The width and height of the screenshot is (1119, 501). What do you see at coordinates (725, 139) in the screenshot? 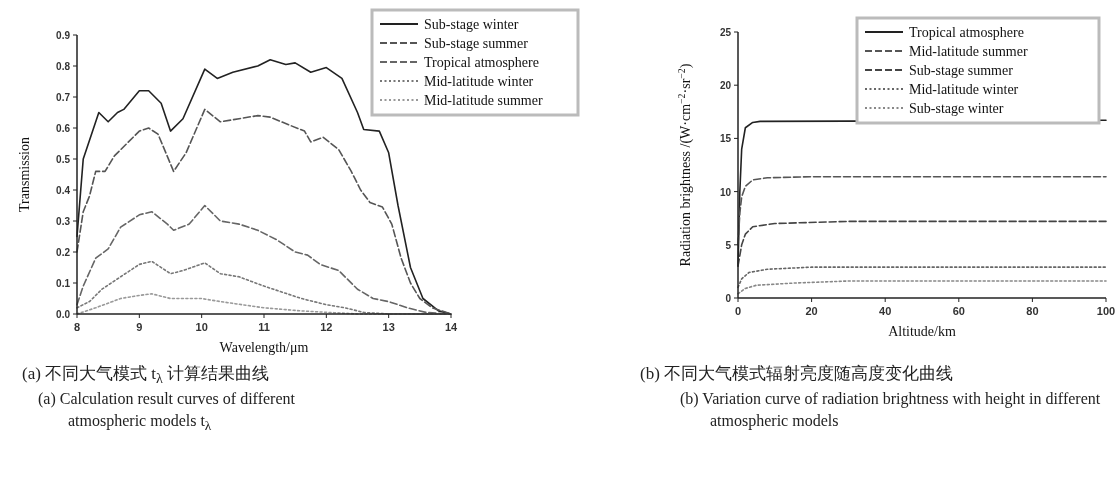
I see `y-tick-label: 15` at bounding box center [725, 139].